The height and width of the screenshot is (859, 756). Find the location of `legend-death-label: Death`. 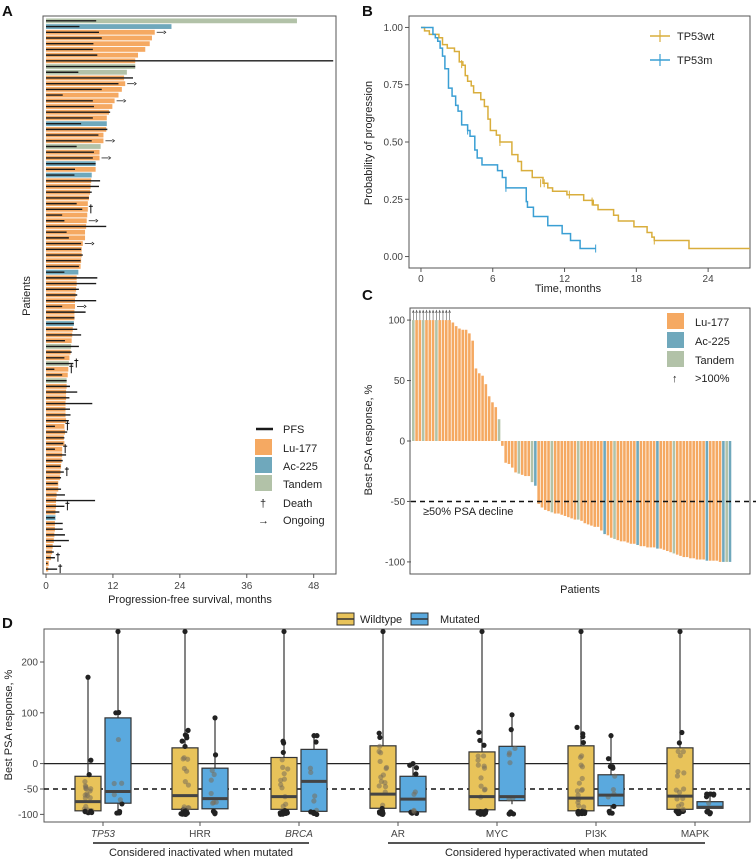

legend-death-label: Death is located at coordinates (297, 504).